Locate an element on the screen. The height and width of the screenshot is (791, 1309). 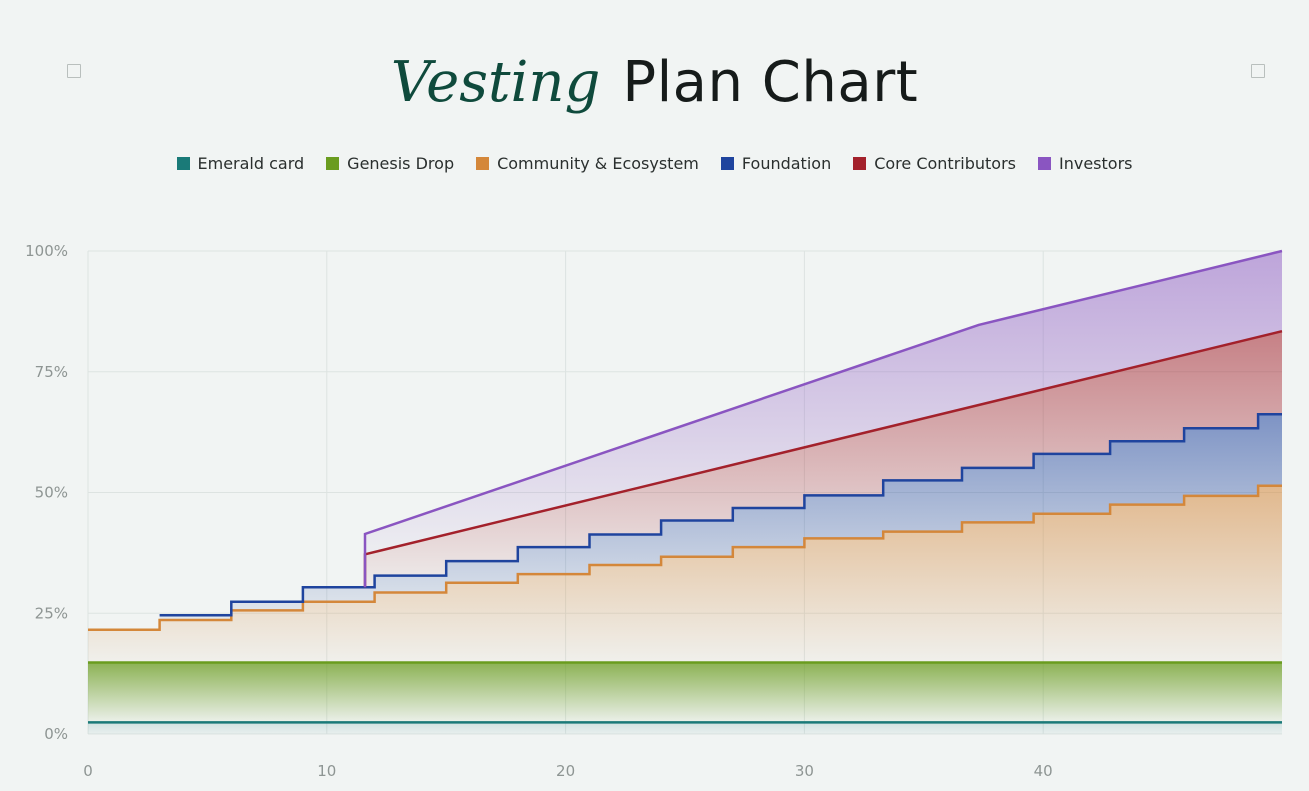
y-tick-label: 75% is located at coordinates (51, 372).